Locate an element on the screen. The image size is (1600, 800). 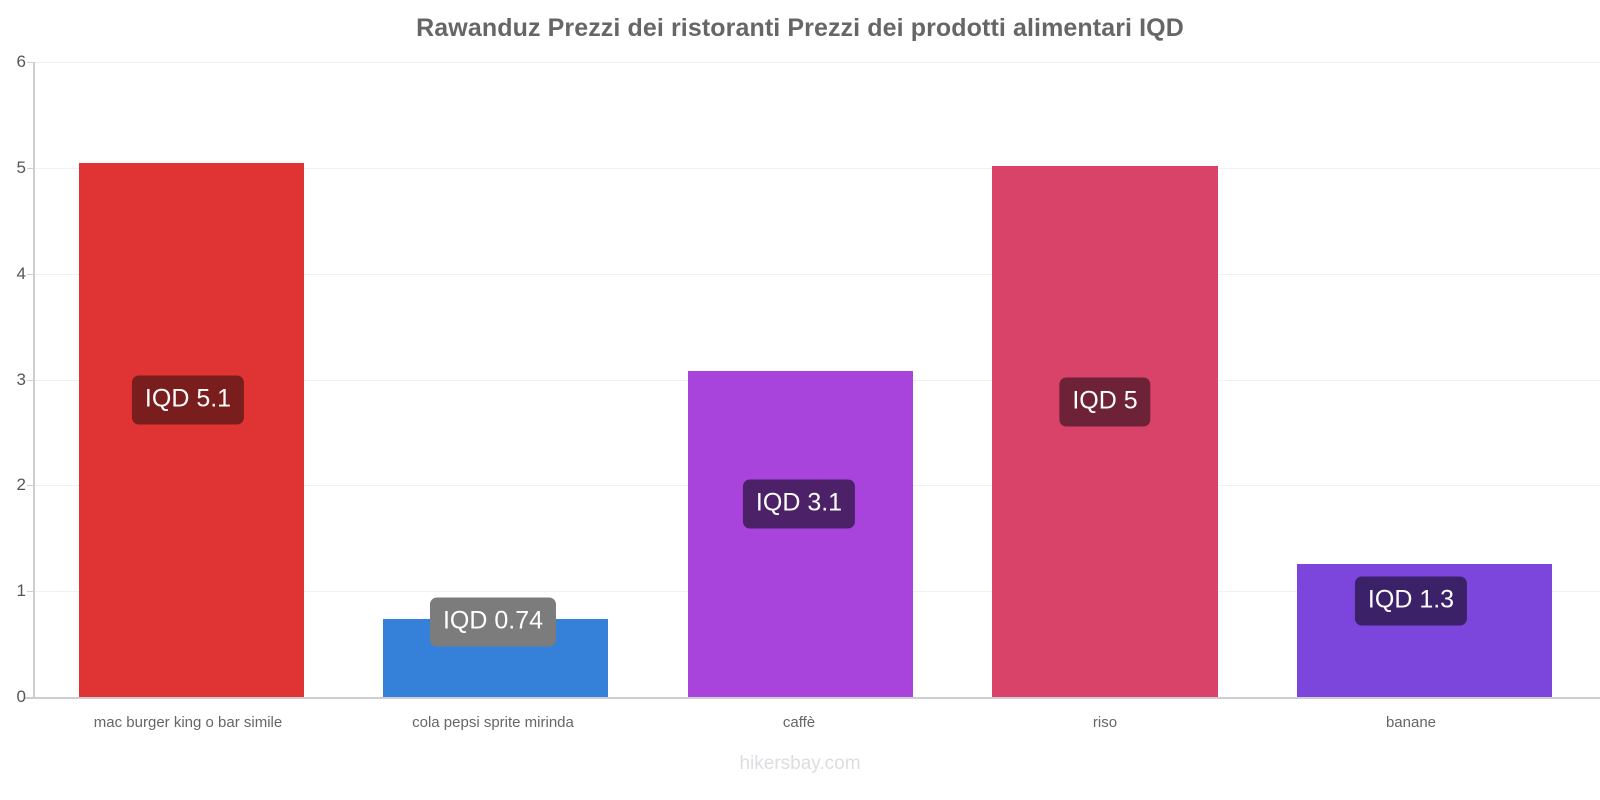
value-badge-caffe: IQD 3.1 is located at coordinates (799, 504).